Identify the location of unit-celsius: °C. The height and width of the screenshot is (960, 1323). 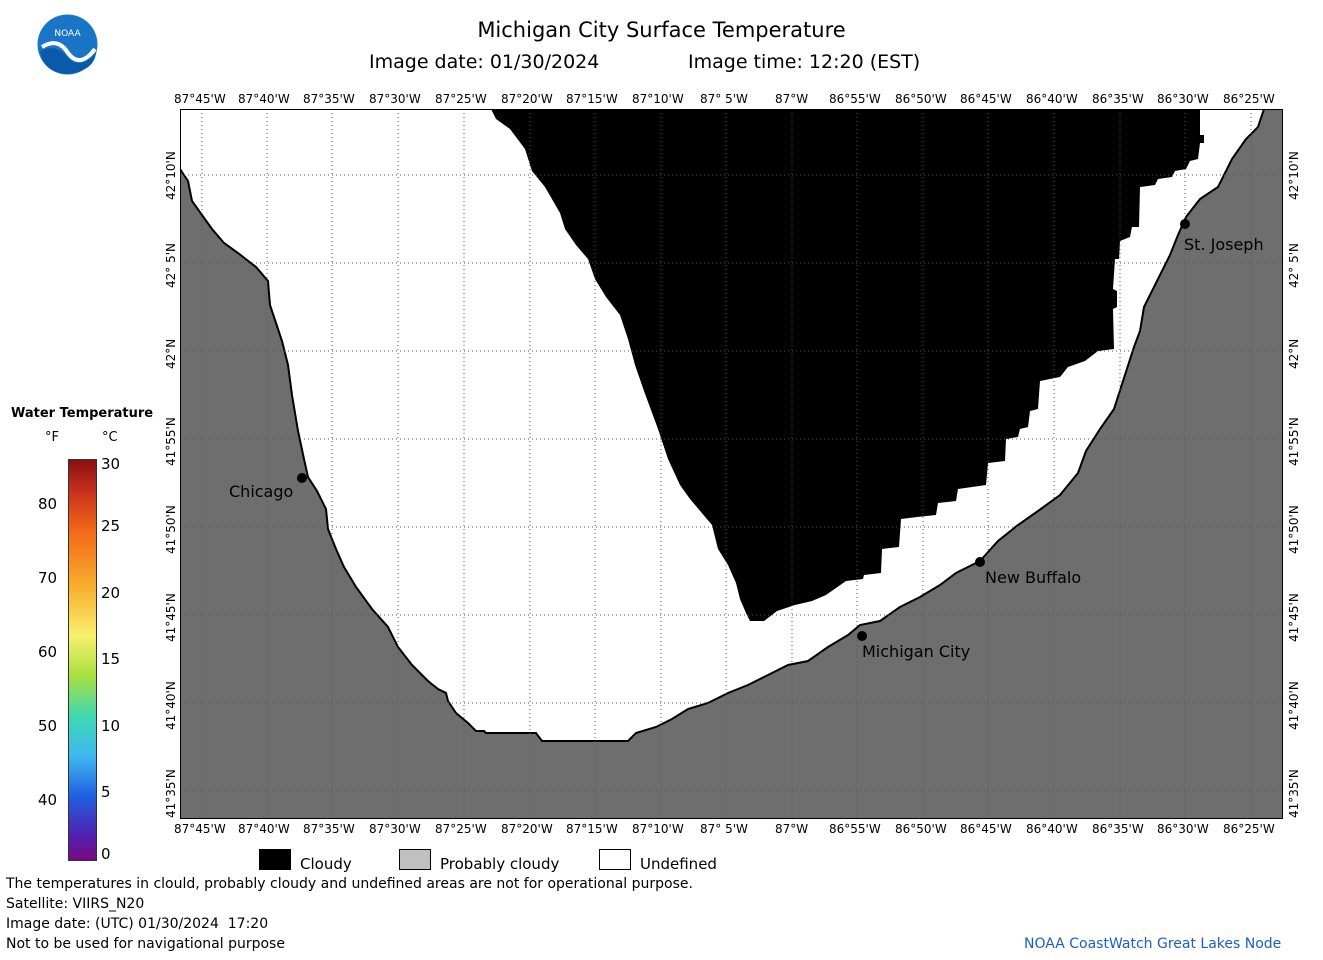
(110, 437).